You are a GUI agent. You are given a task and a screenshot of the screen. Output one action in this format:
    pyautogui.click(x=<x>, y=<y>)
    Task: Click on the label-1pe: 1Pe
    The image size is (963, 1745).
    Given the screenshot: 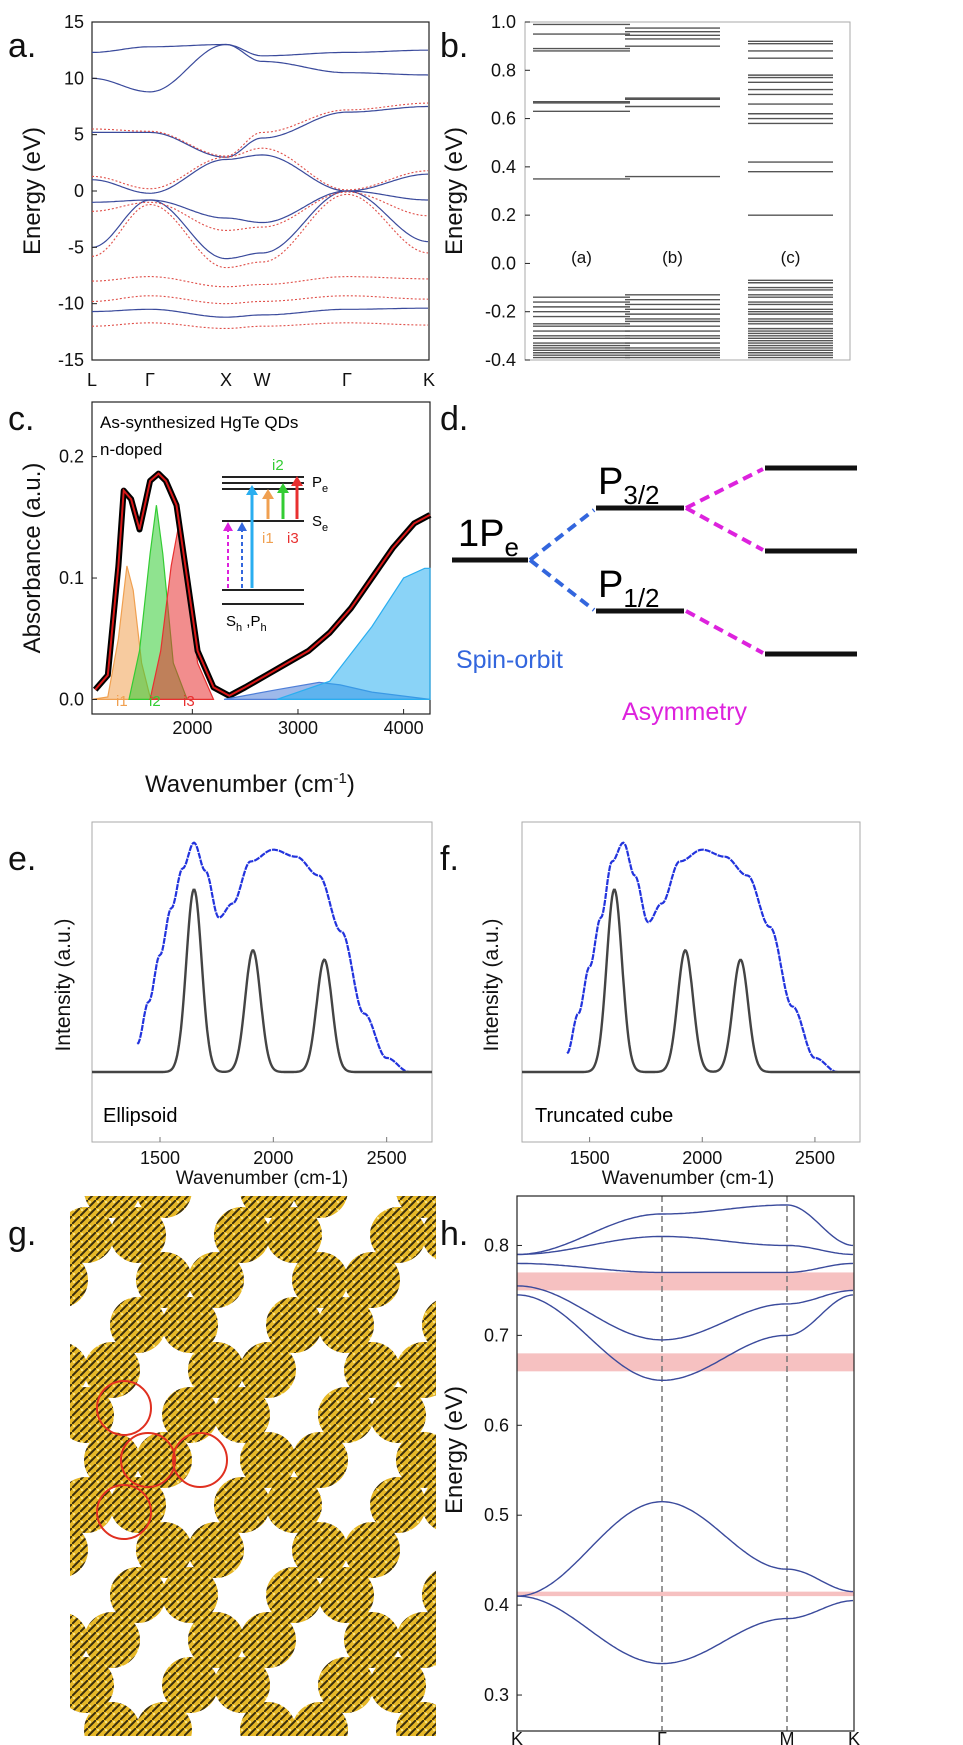 What is the action you would take?
    pyautogui.click(x=488, y=537)
    